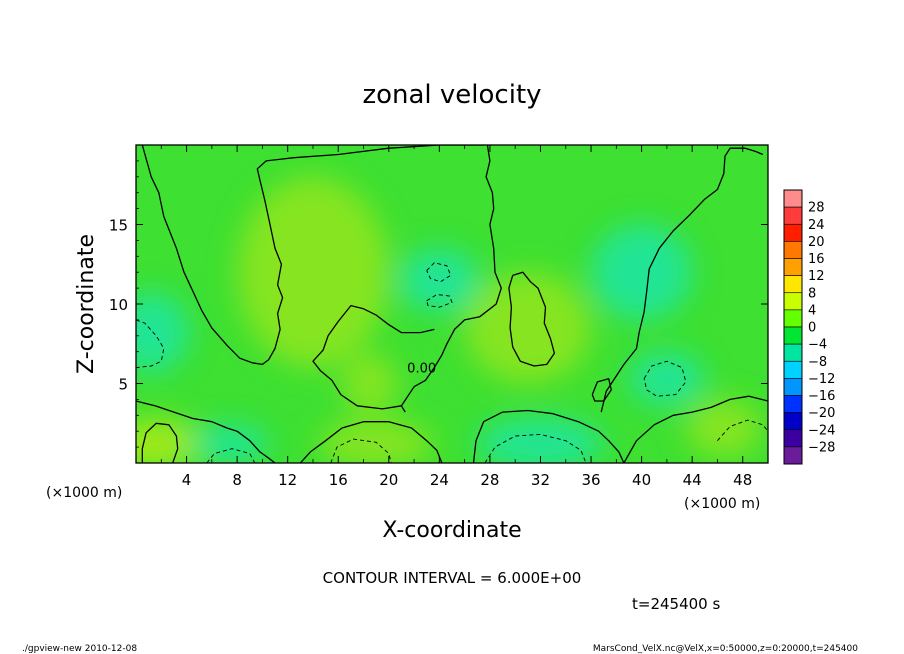  I want to click on y-tick-label: 10, so click(118, 305).